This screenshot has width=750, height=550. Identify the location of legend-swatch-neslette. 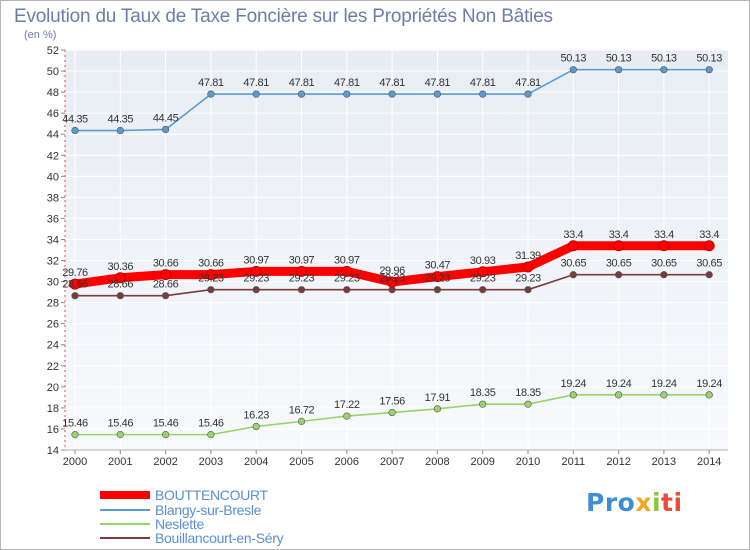
(125, 524).